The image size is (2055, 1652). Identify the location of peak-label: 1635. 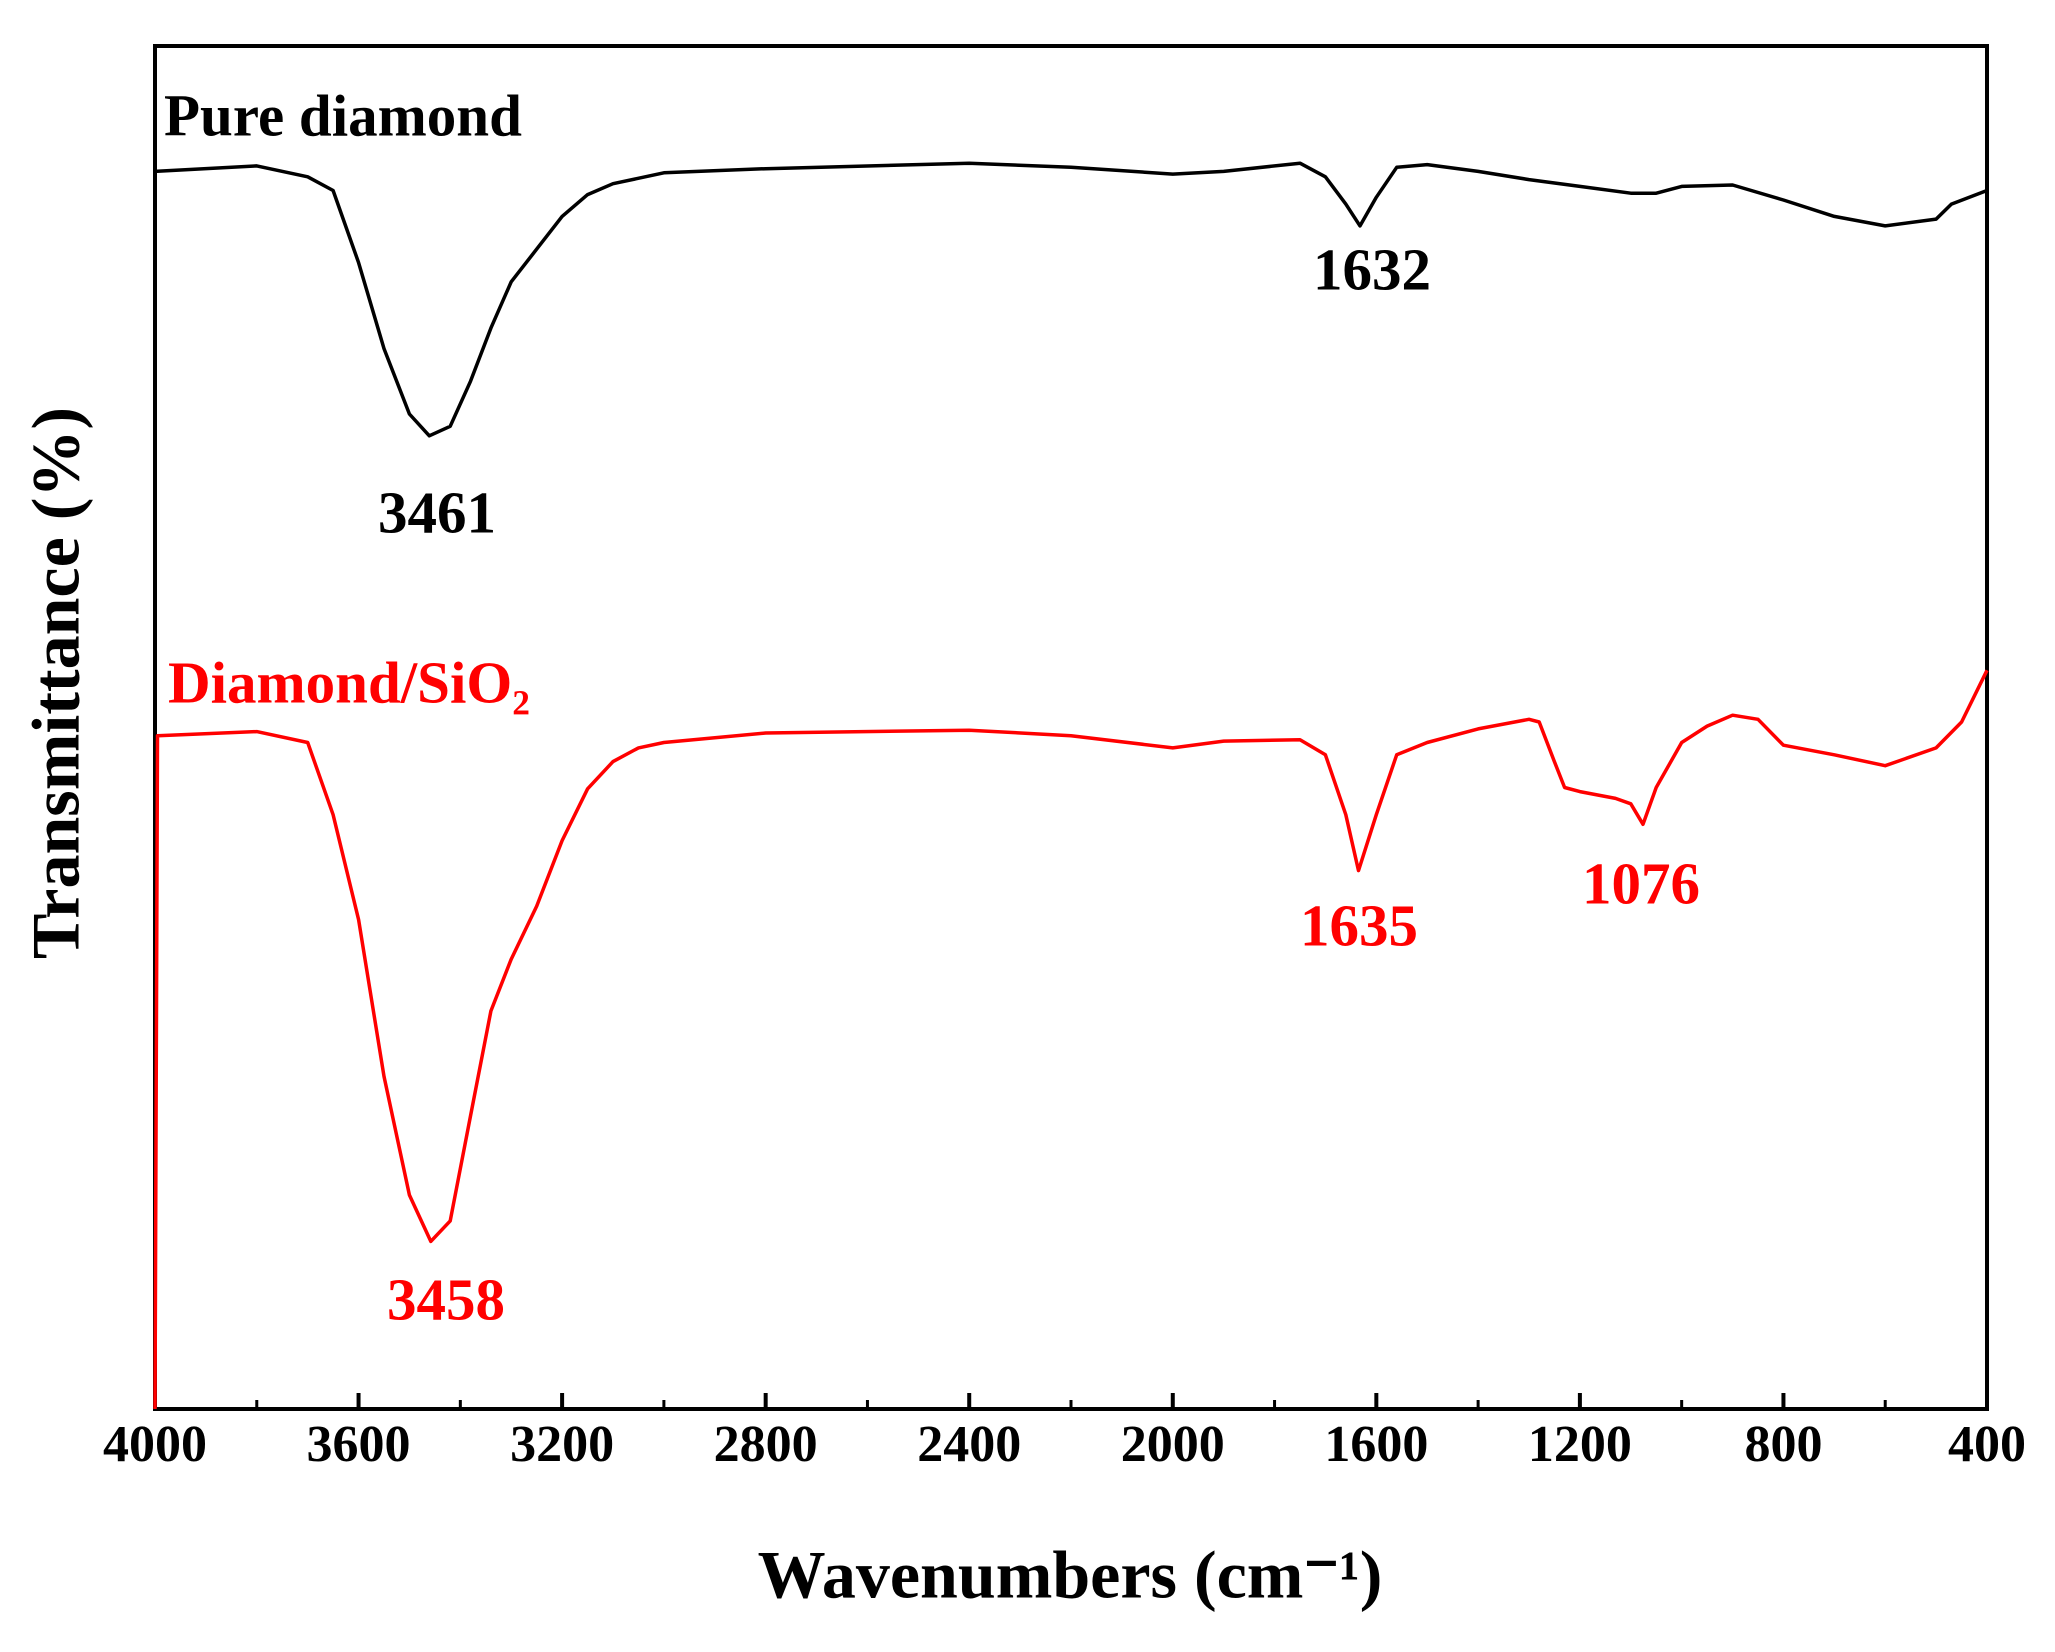
(1359, 926).